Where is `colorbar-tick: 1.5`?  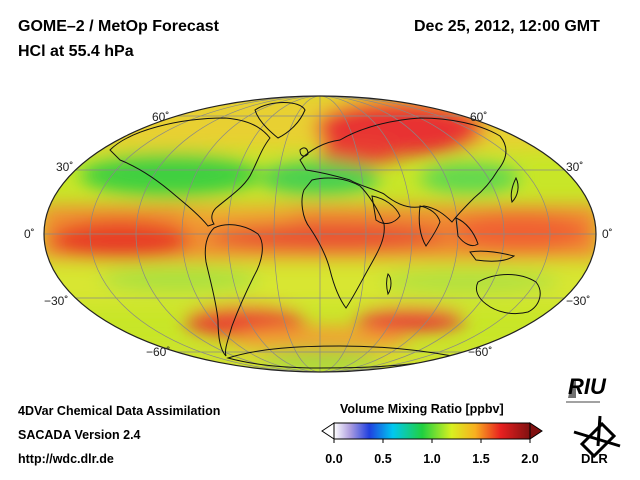
colorbar-tick: 1.5 is located at coordinates (481, 459).